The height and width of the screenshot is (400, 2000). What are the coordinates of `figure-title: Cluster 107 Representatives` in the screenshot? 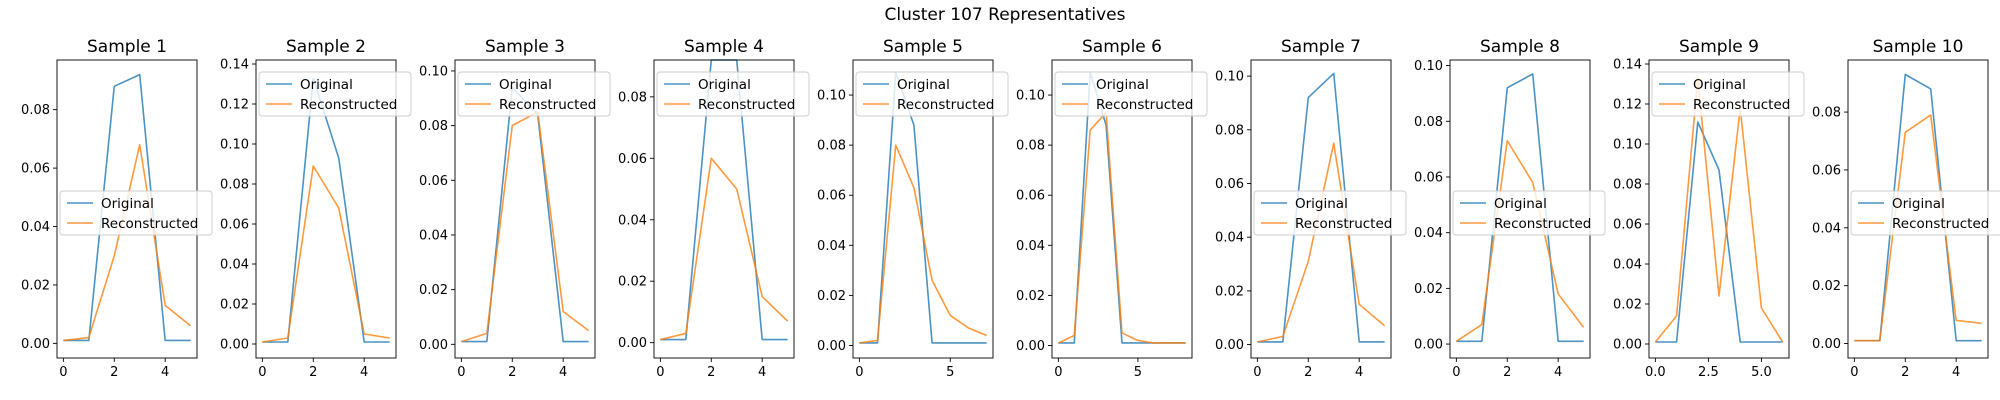 It's located at (1005, 15).